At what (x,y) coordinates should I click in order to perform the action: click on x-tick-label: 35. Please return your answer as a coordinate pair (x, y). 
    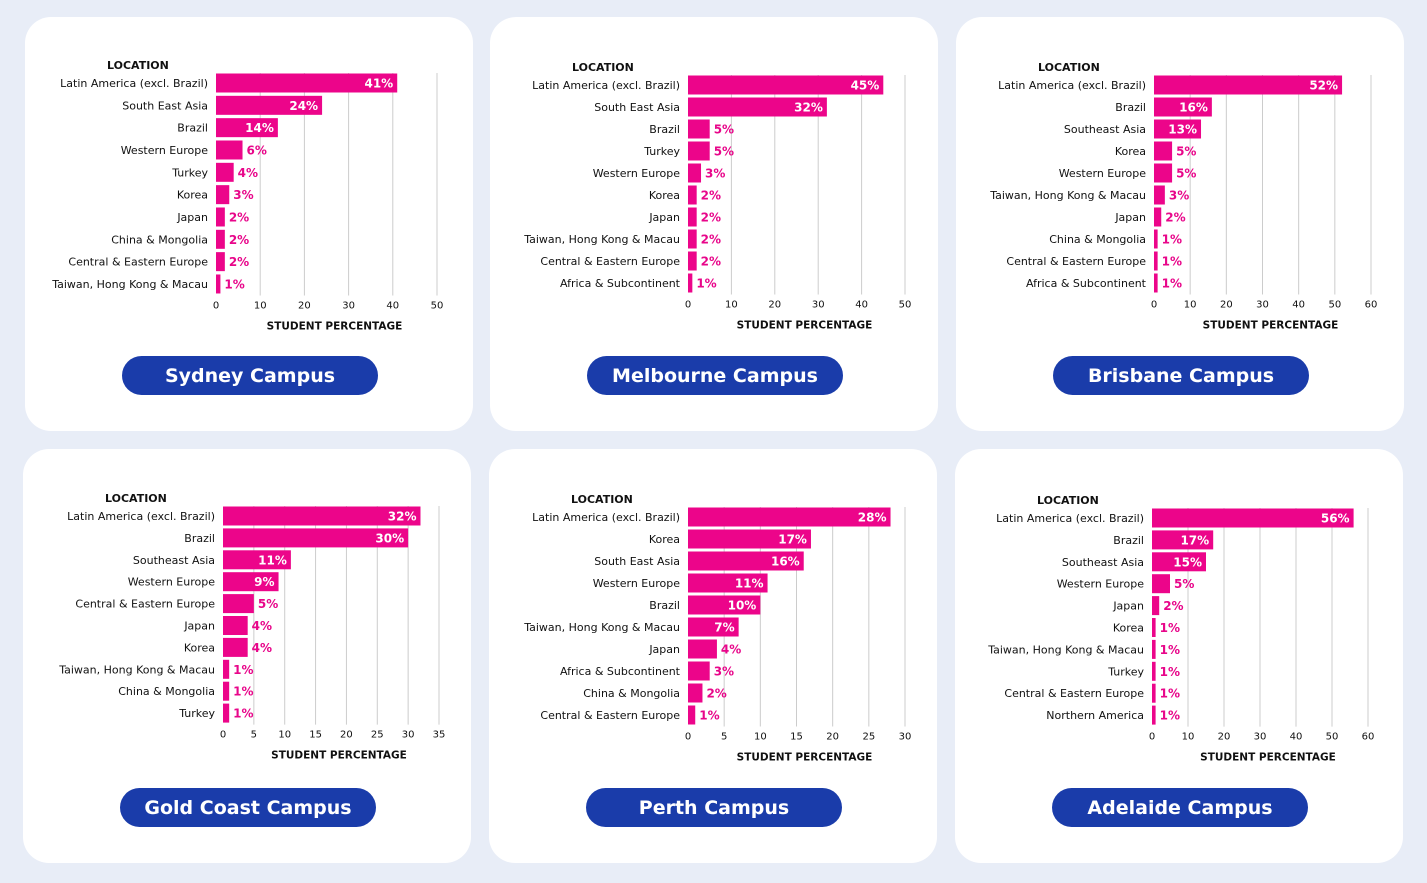
    Looking at the image, I should click on (439, 735).